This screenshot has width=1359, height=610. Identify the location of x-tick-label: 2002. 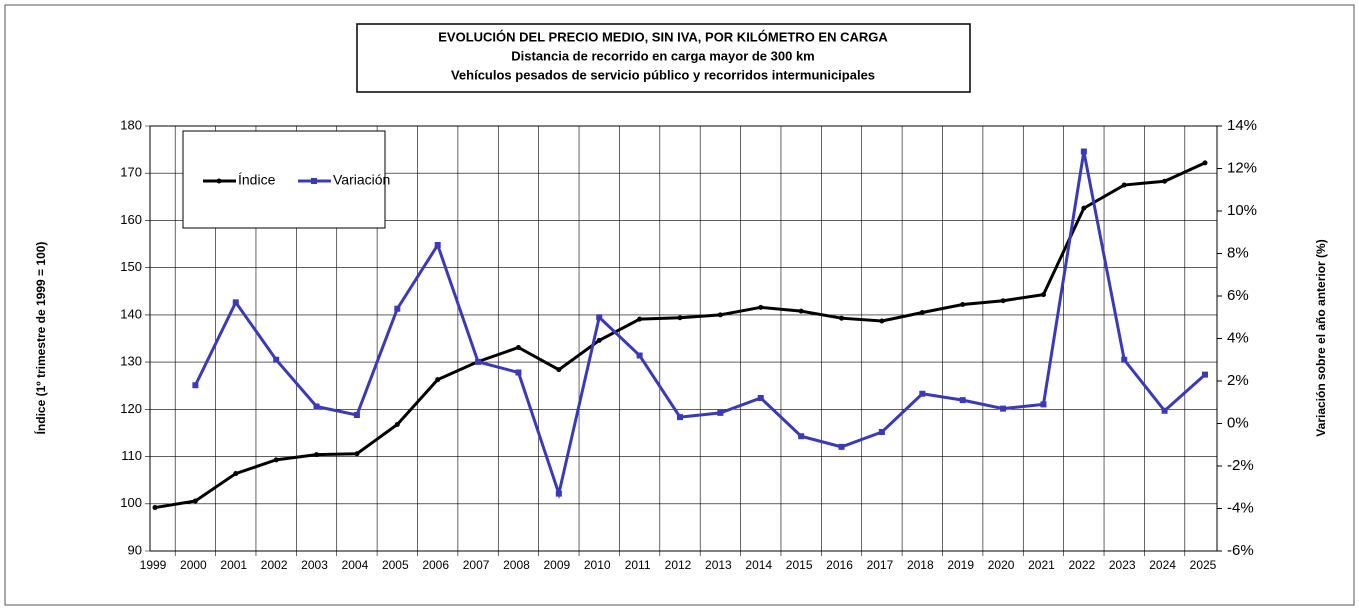
(274, 565).